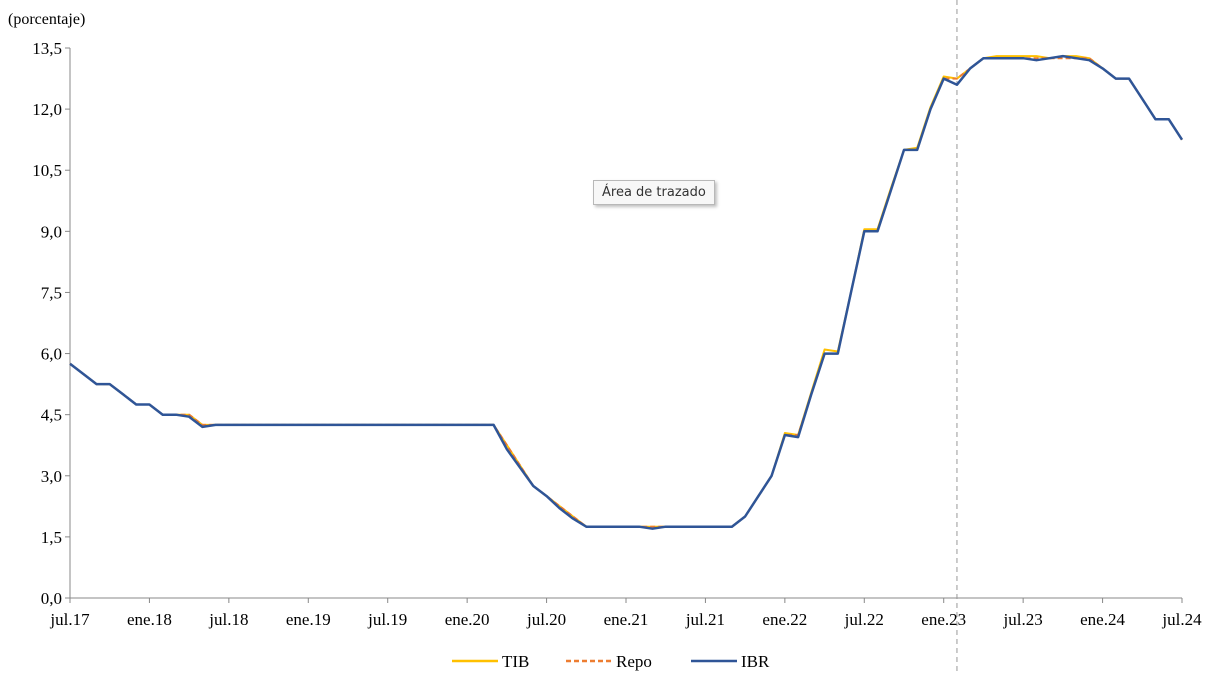 This screenshot has width=1223, height=674. I want to click on x-tick-label: ene.21, so click(626, 619).